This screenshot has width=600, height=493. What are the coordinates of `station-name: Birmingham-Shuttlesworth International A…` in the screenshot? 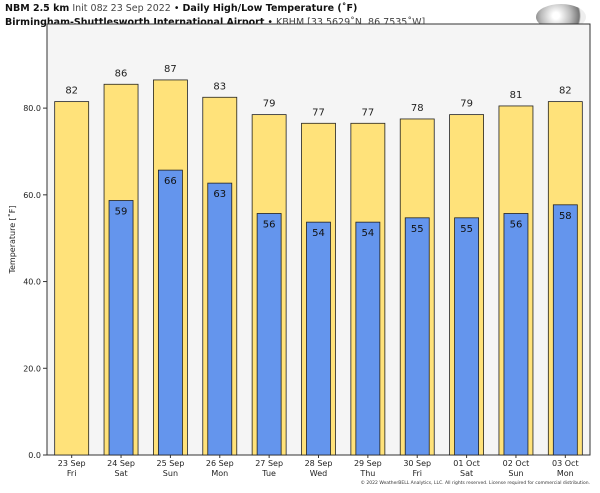 It's located at (135, 22).